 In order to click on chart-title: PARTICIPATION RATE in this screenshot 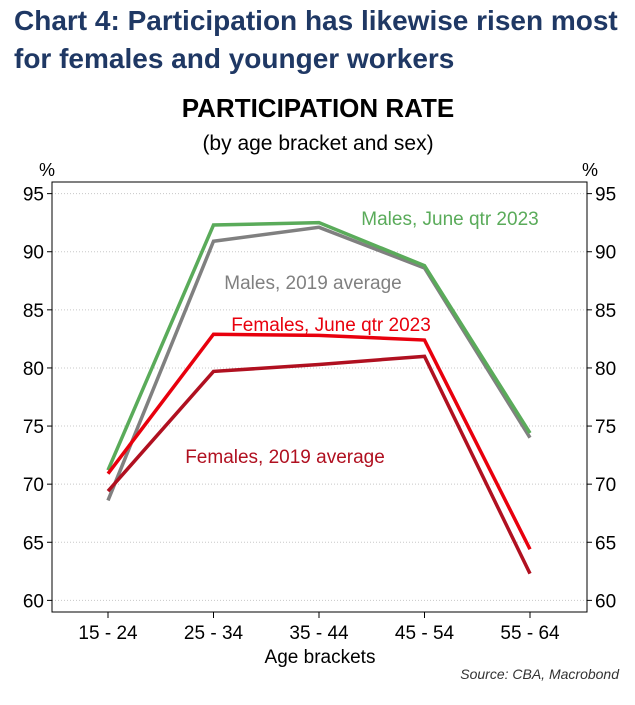, I will do `click(318, 108)`.